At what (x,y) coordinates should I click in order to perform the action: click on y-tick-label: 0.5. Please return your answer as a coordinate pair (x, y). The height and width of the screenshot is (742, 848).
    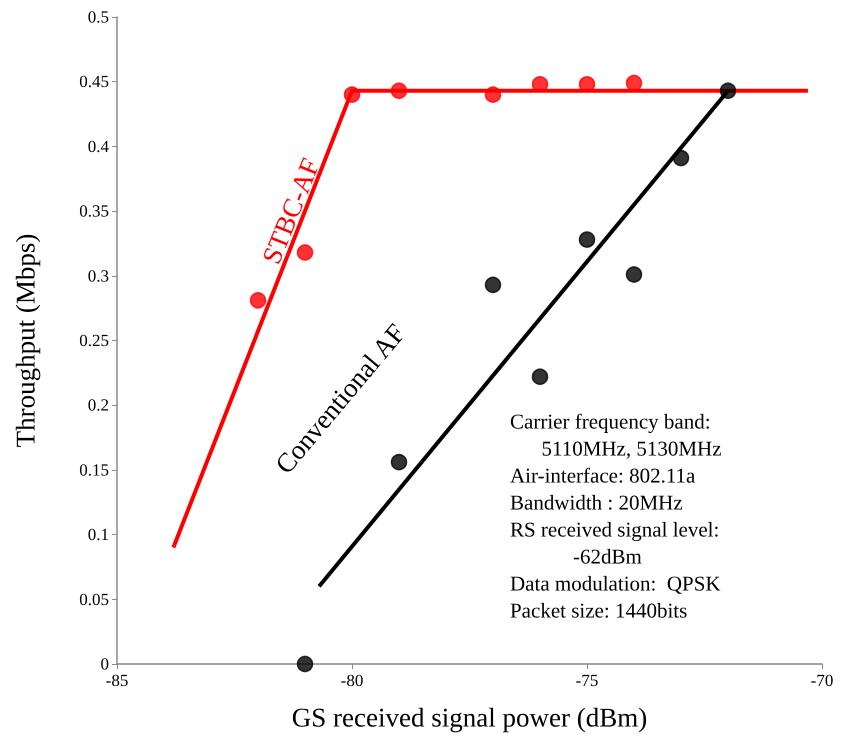
    Looking at the image, I should click on (98, 17).